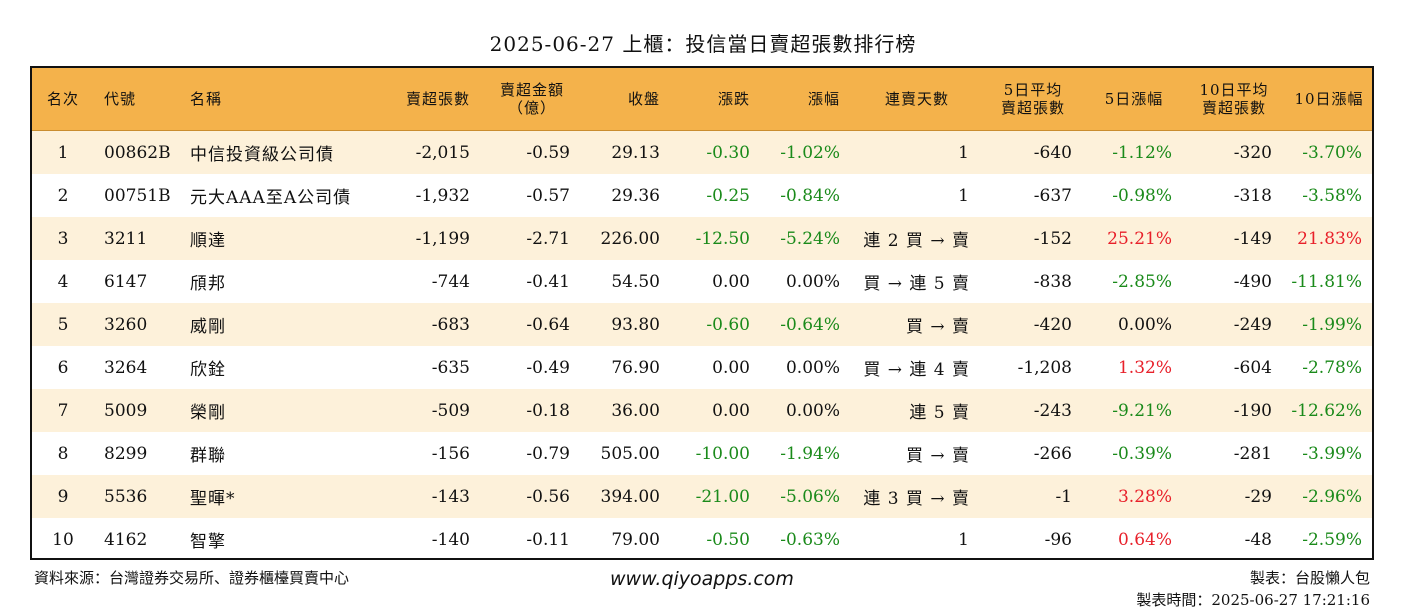  I want to click on row-avg5: -838, so click(1052, 281).